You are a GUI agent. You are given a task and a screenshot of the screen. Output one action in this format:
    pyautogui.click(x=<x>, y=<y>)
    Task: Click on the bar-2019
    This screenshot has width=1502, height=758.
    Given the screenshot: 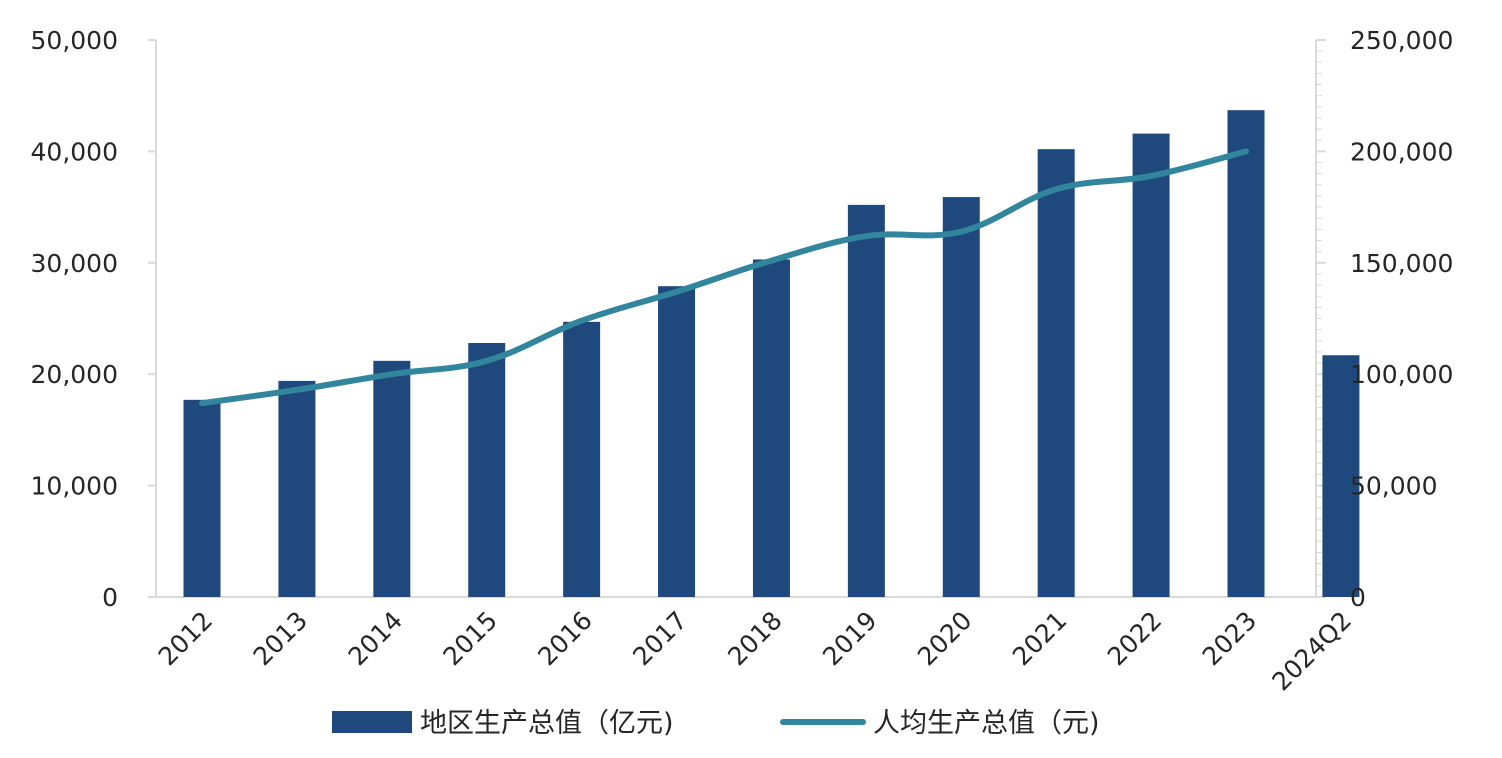 What is the action you would take?
    pyautogui.click(x=866, y=400)
    